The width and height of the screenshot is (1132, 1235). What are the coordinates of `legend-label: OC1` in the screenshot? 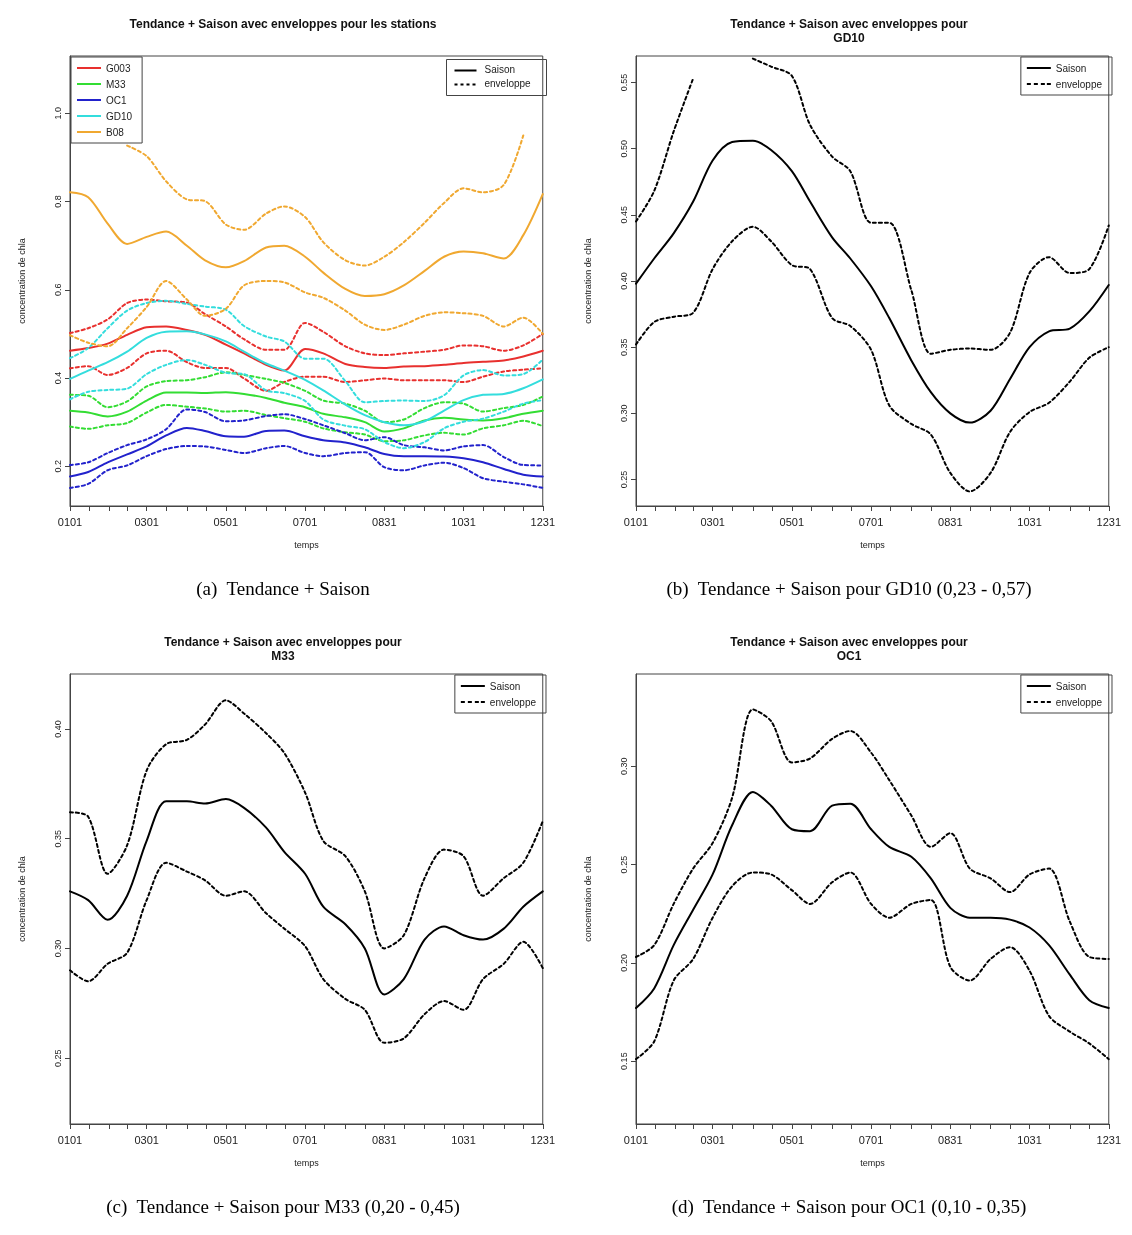 It's located at (116, 100).